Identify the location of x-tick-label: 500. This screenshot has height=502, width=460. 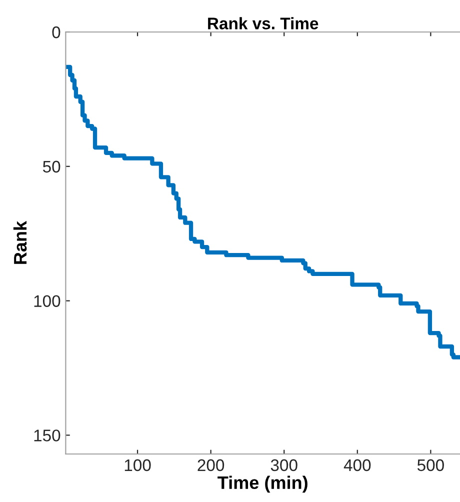
(430, 465).